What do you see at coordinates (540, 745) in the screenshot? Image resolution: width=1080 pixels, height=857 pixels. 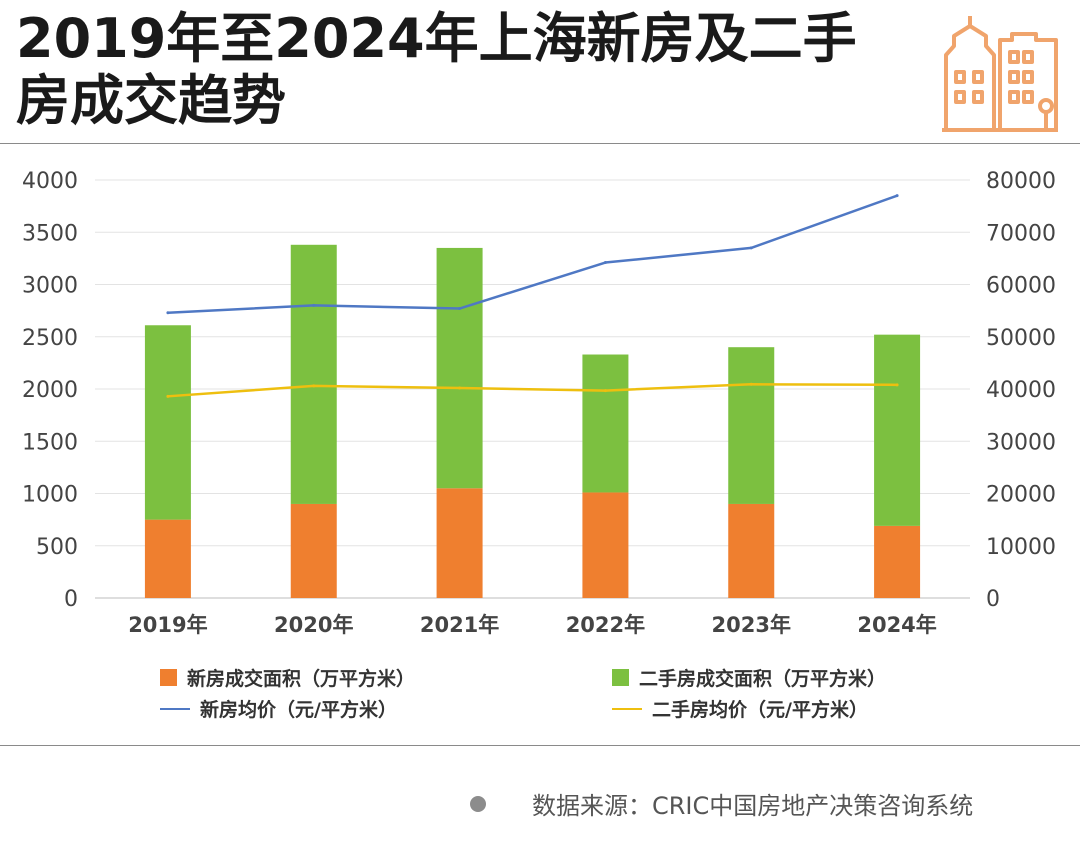 I see `bottom-divider` at bounding box center [540, 745].